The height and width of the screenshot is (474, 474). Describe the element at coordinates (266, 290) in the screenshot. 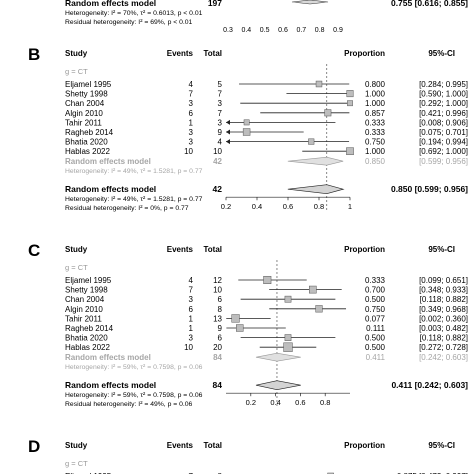

I see `study-row: Shetty 1998 7 10 0.700 [0.348; 0.933]` at that location.